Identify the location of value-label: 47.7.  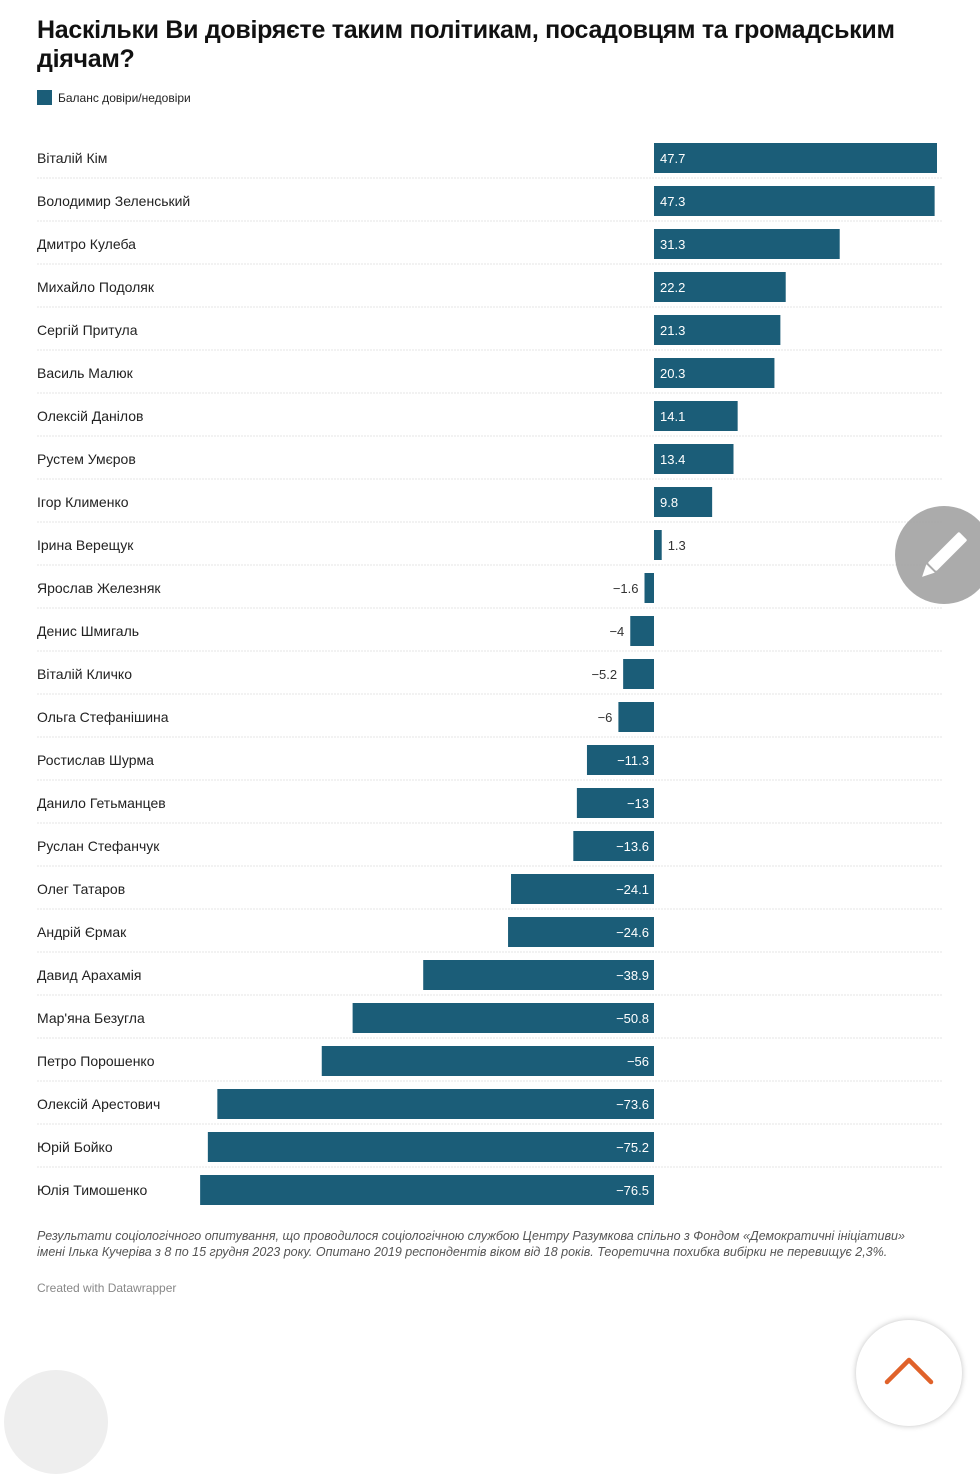
(672, 158).